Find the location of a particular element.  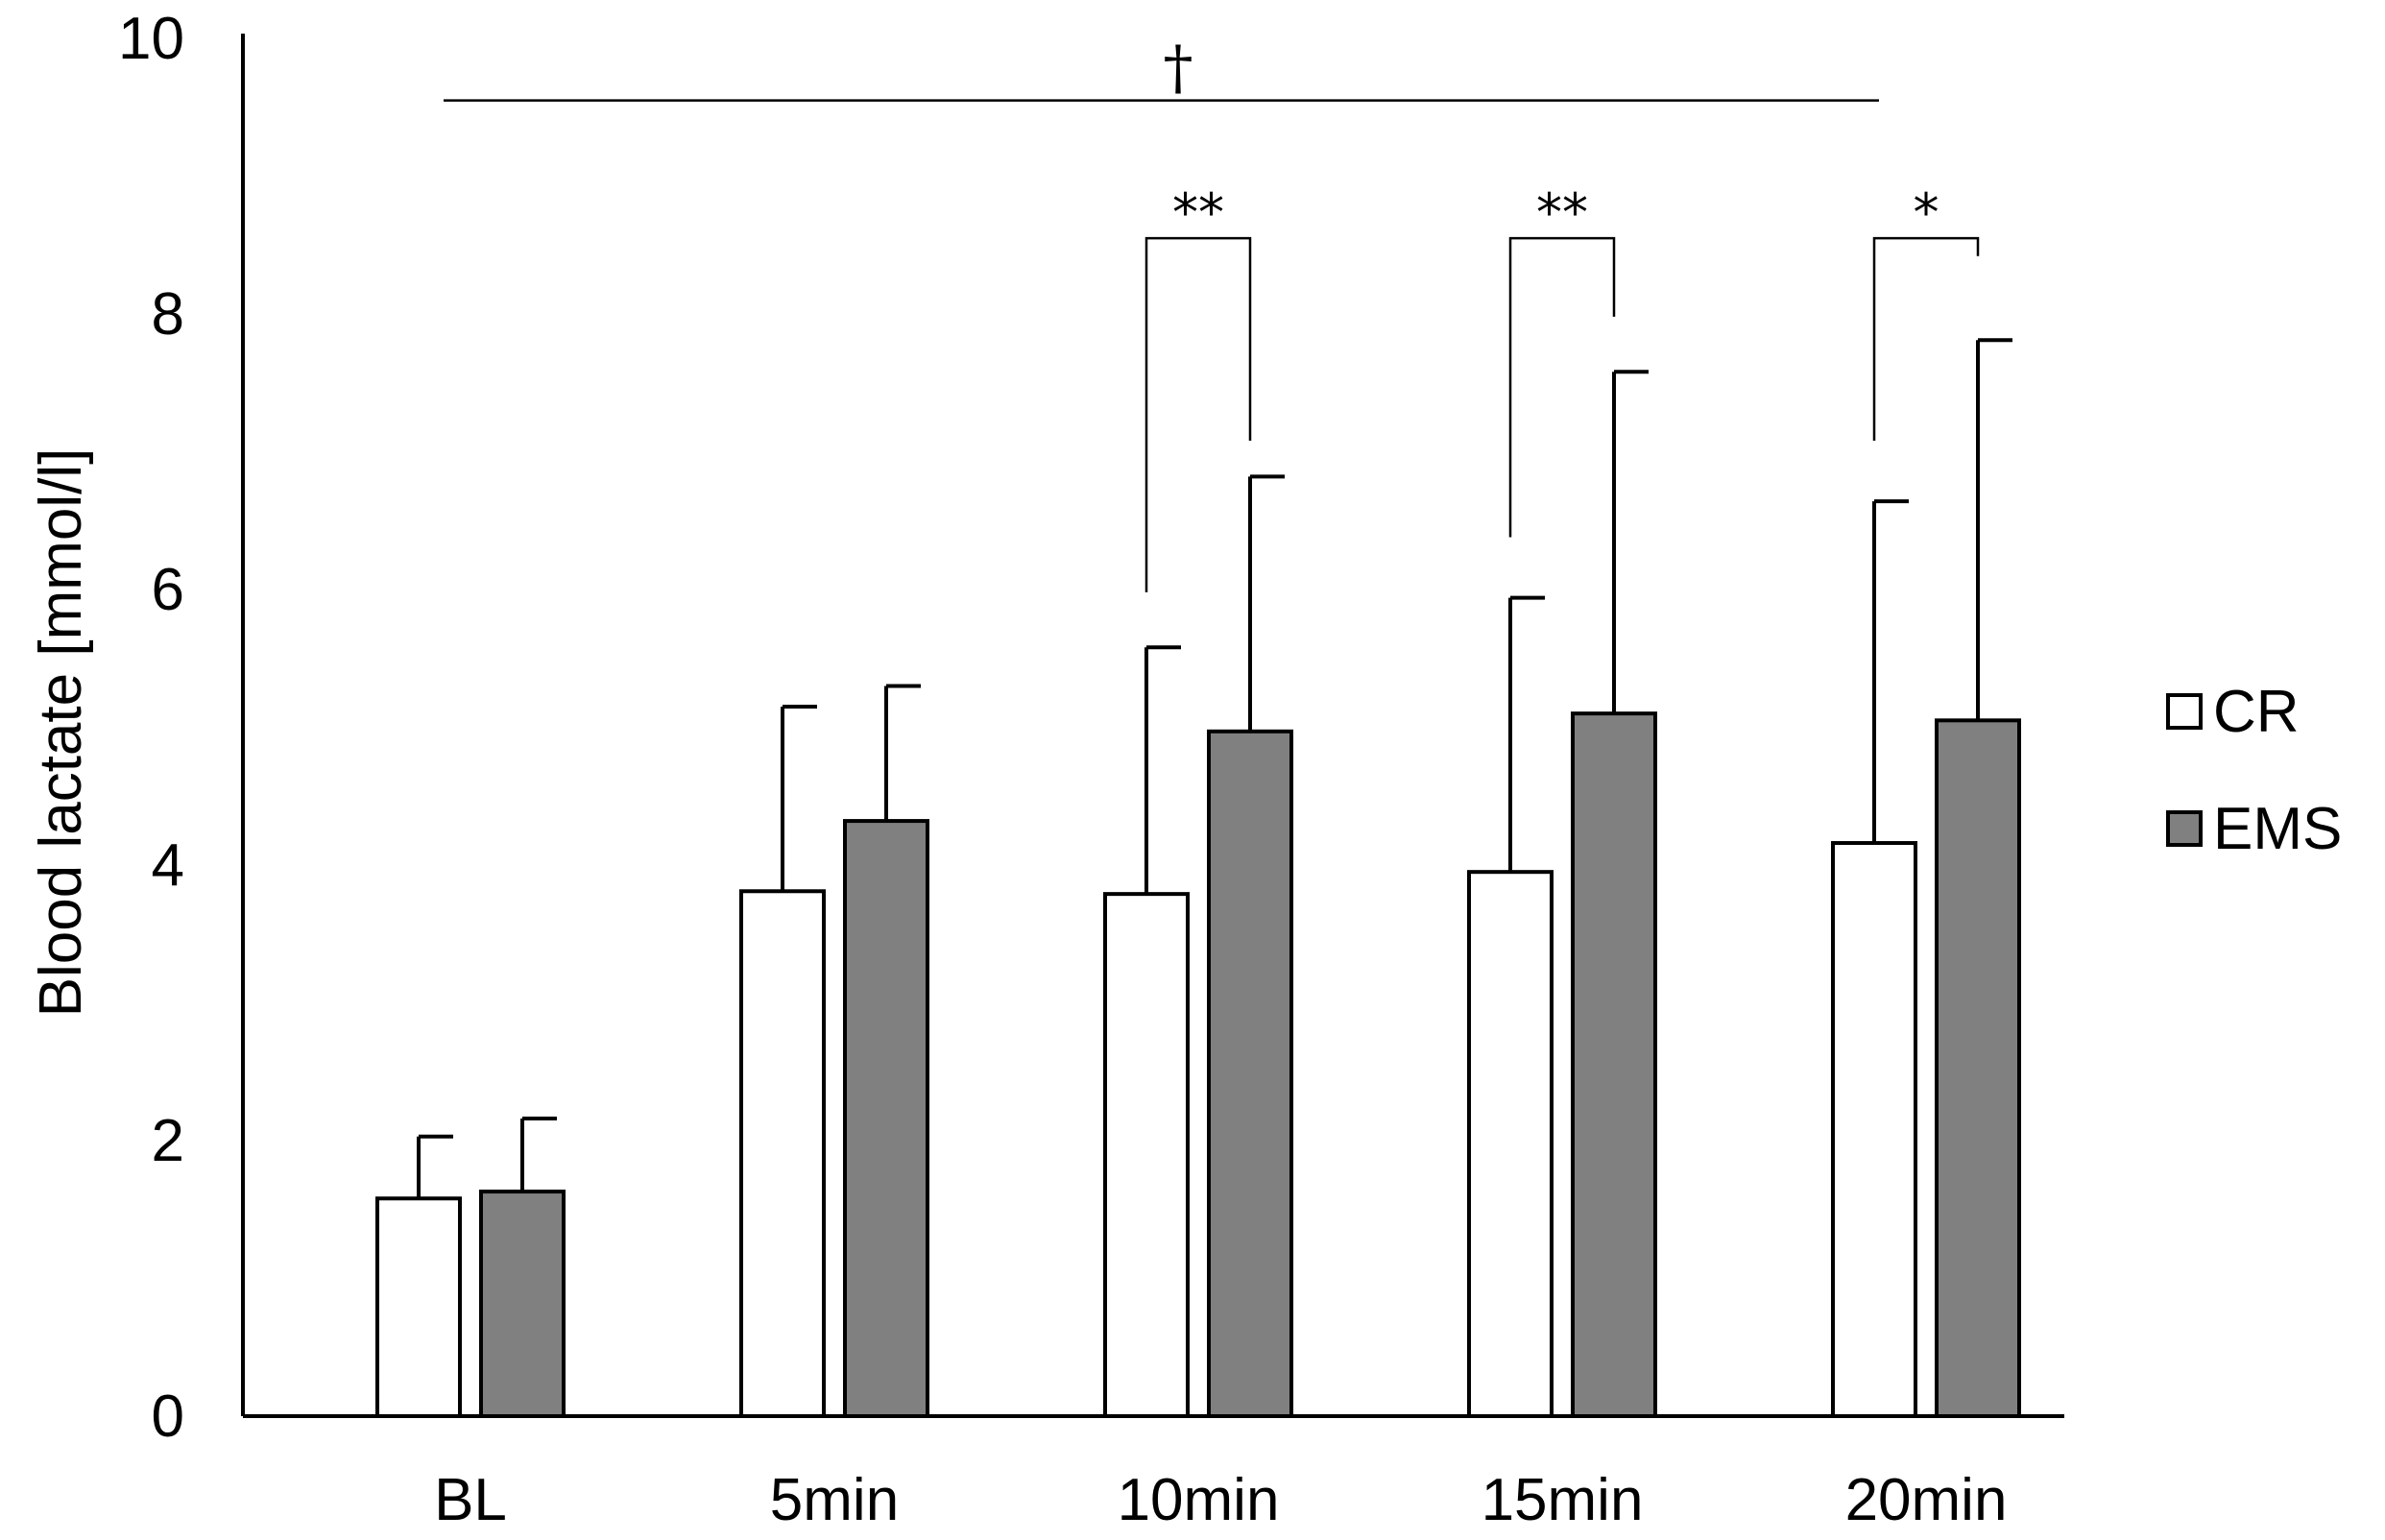

significance-bracket-10min is located at coordinates (1198, 414).